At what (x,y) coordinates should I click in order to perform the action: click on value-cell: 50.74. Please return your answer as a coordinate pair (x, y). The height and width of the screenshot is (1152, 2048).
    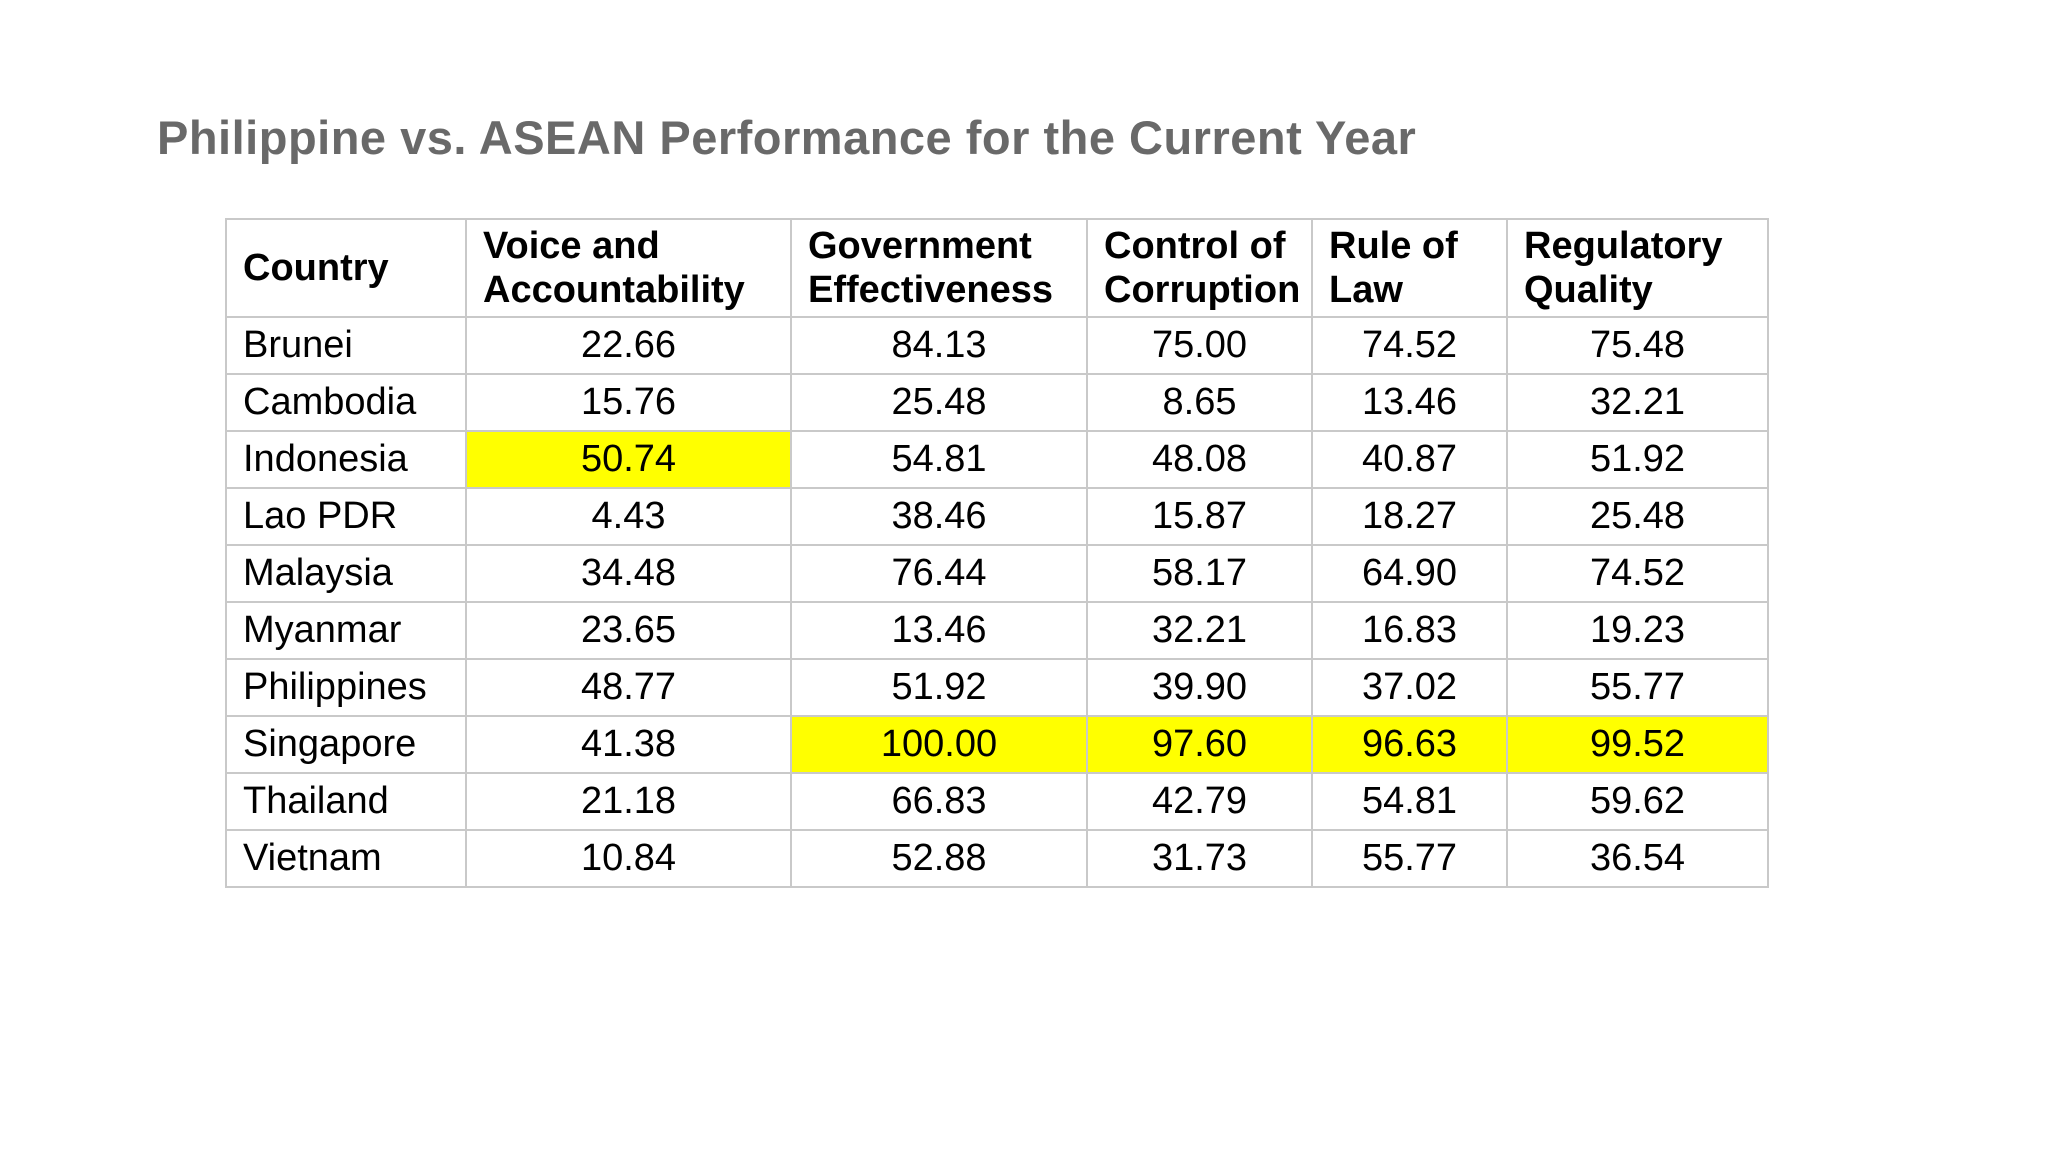
    Looking at the image, I should click on (628, 460).